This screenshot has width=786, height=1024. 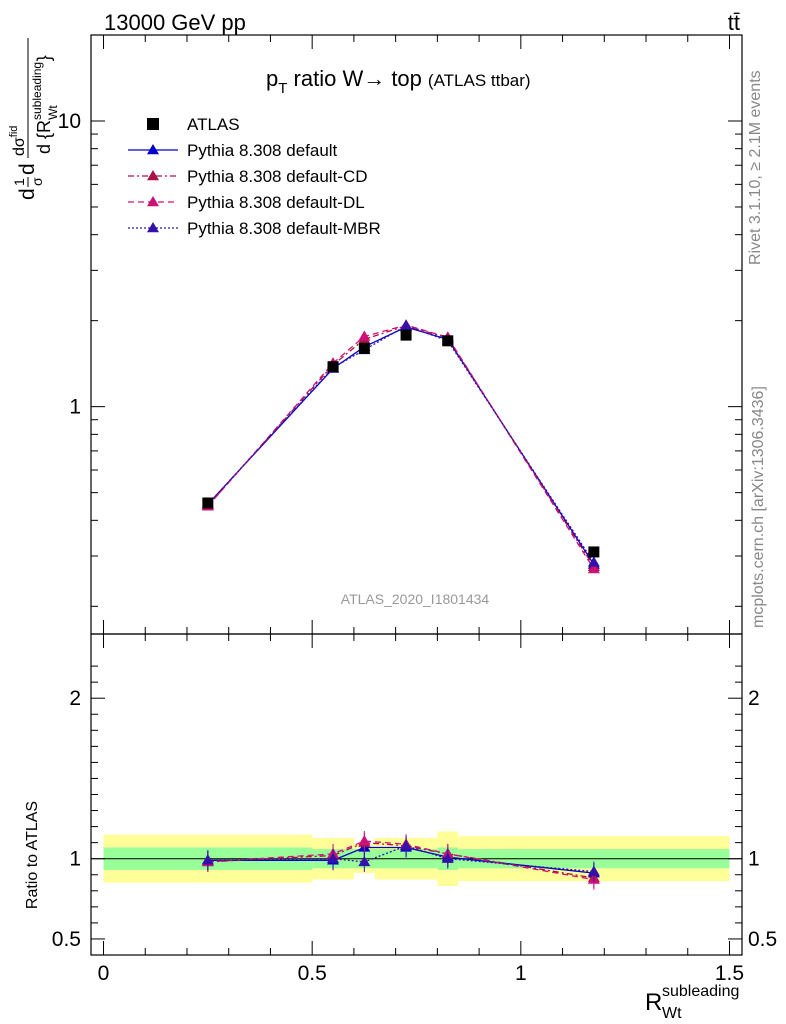 I want to click on xlabel-sup: subleading, so click(x=700, y=991).